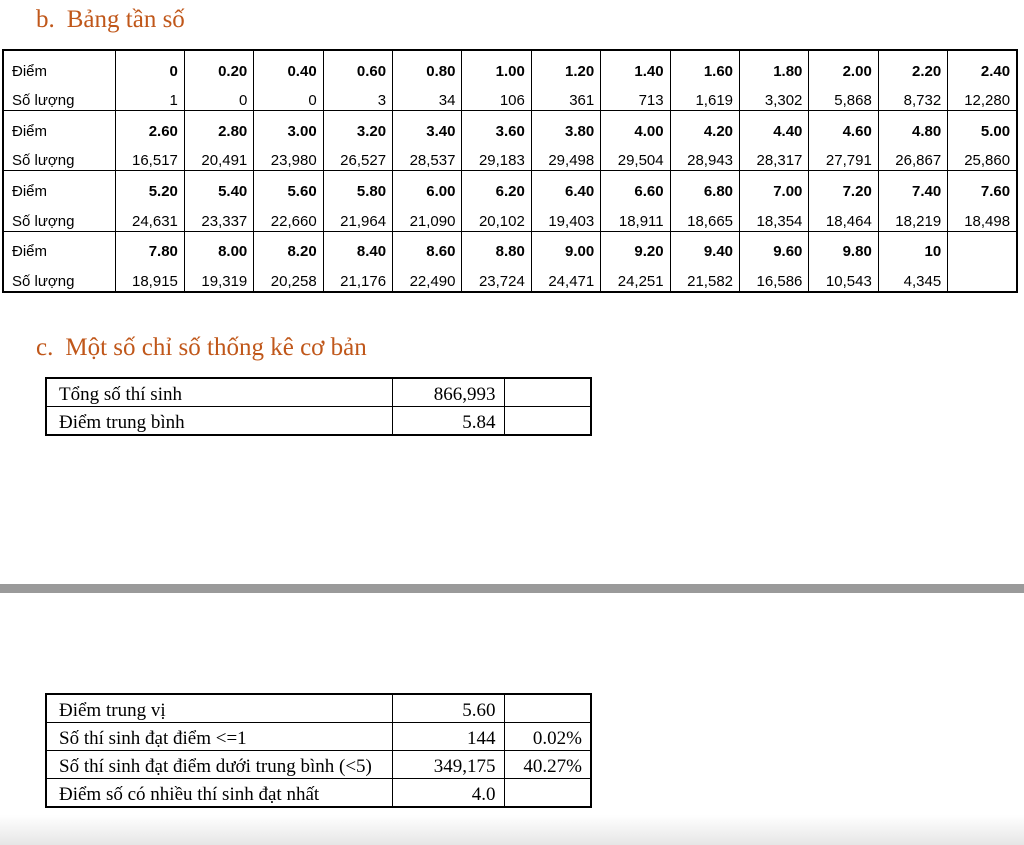 The width and height of the screenshot is (1024, 845). What do you see at coordinates (427, 185) in the screenshot?
I see `score-cell: 6.00` at bounding box center [427, 185].